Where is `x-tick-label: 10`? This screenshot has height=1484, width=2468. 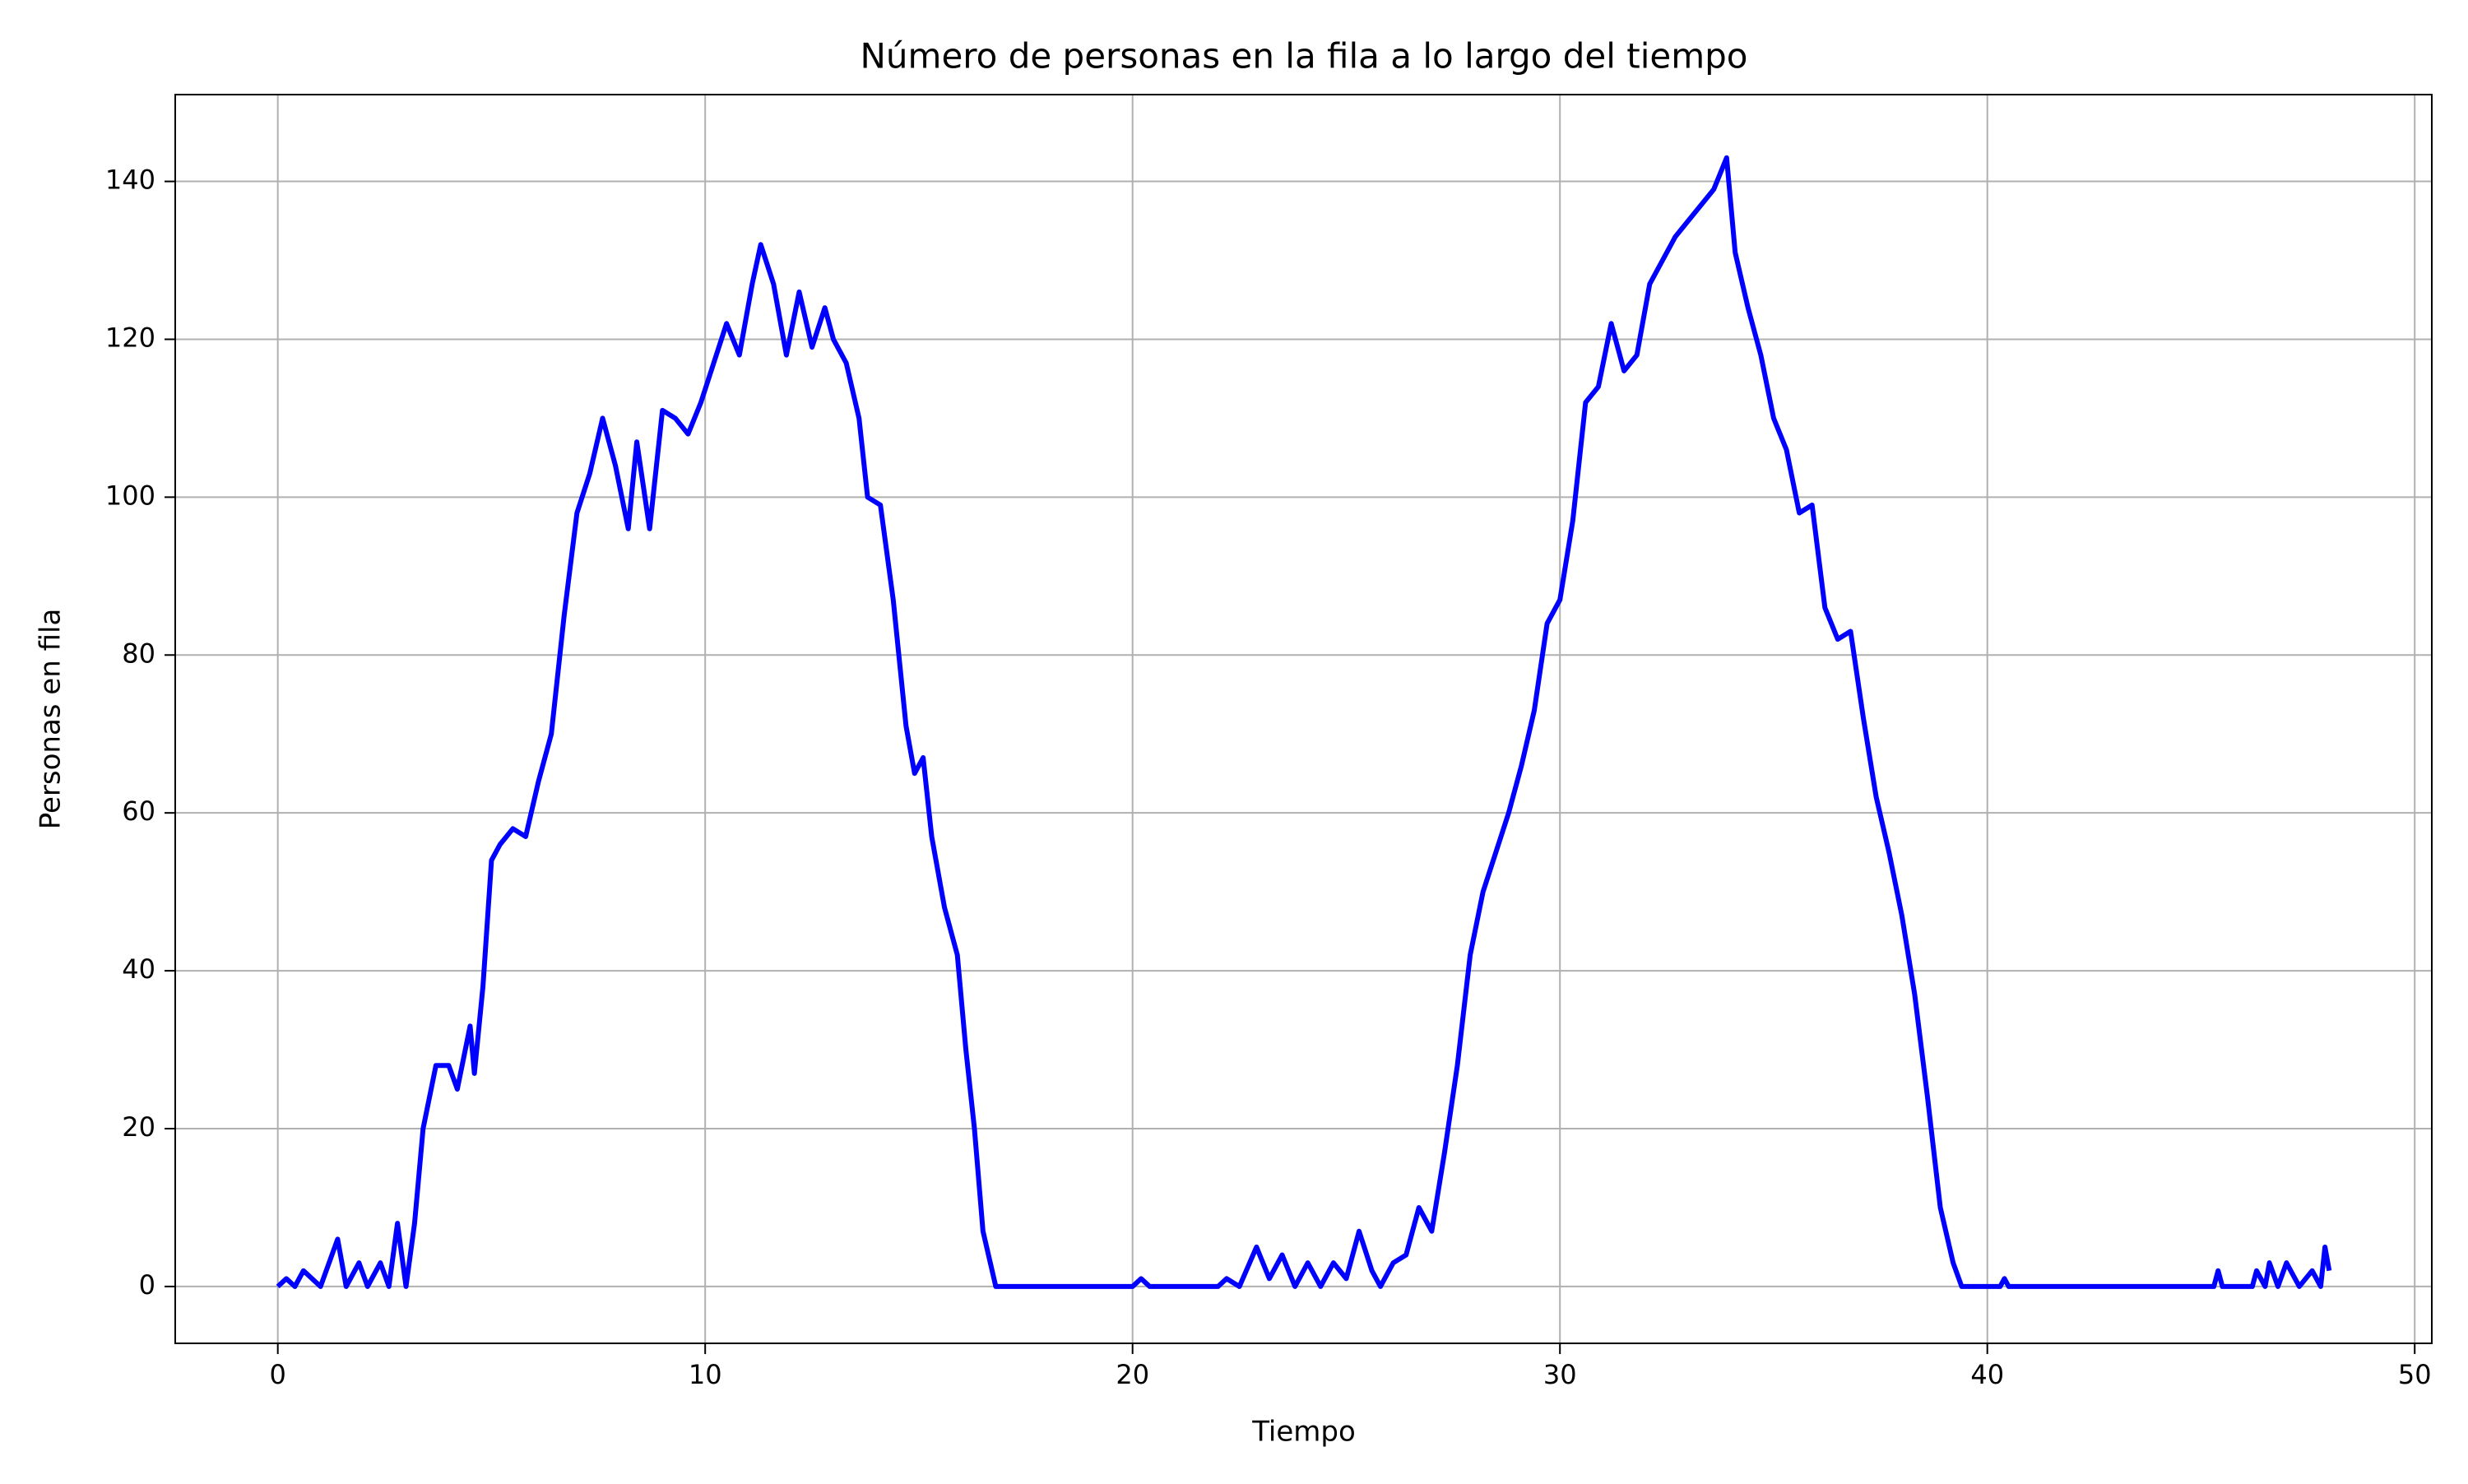
x-tick-label: 10 is located at coordinates (705, 1374).